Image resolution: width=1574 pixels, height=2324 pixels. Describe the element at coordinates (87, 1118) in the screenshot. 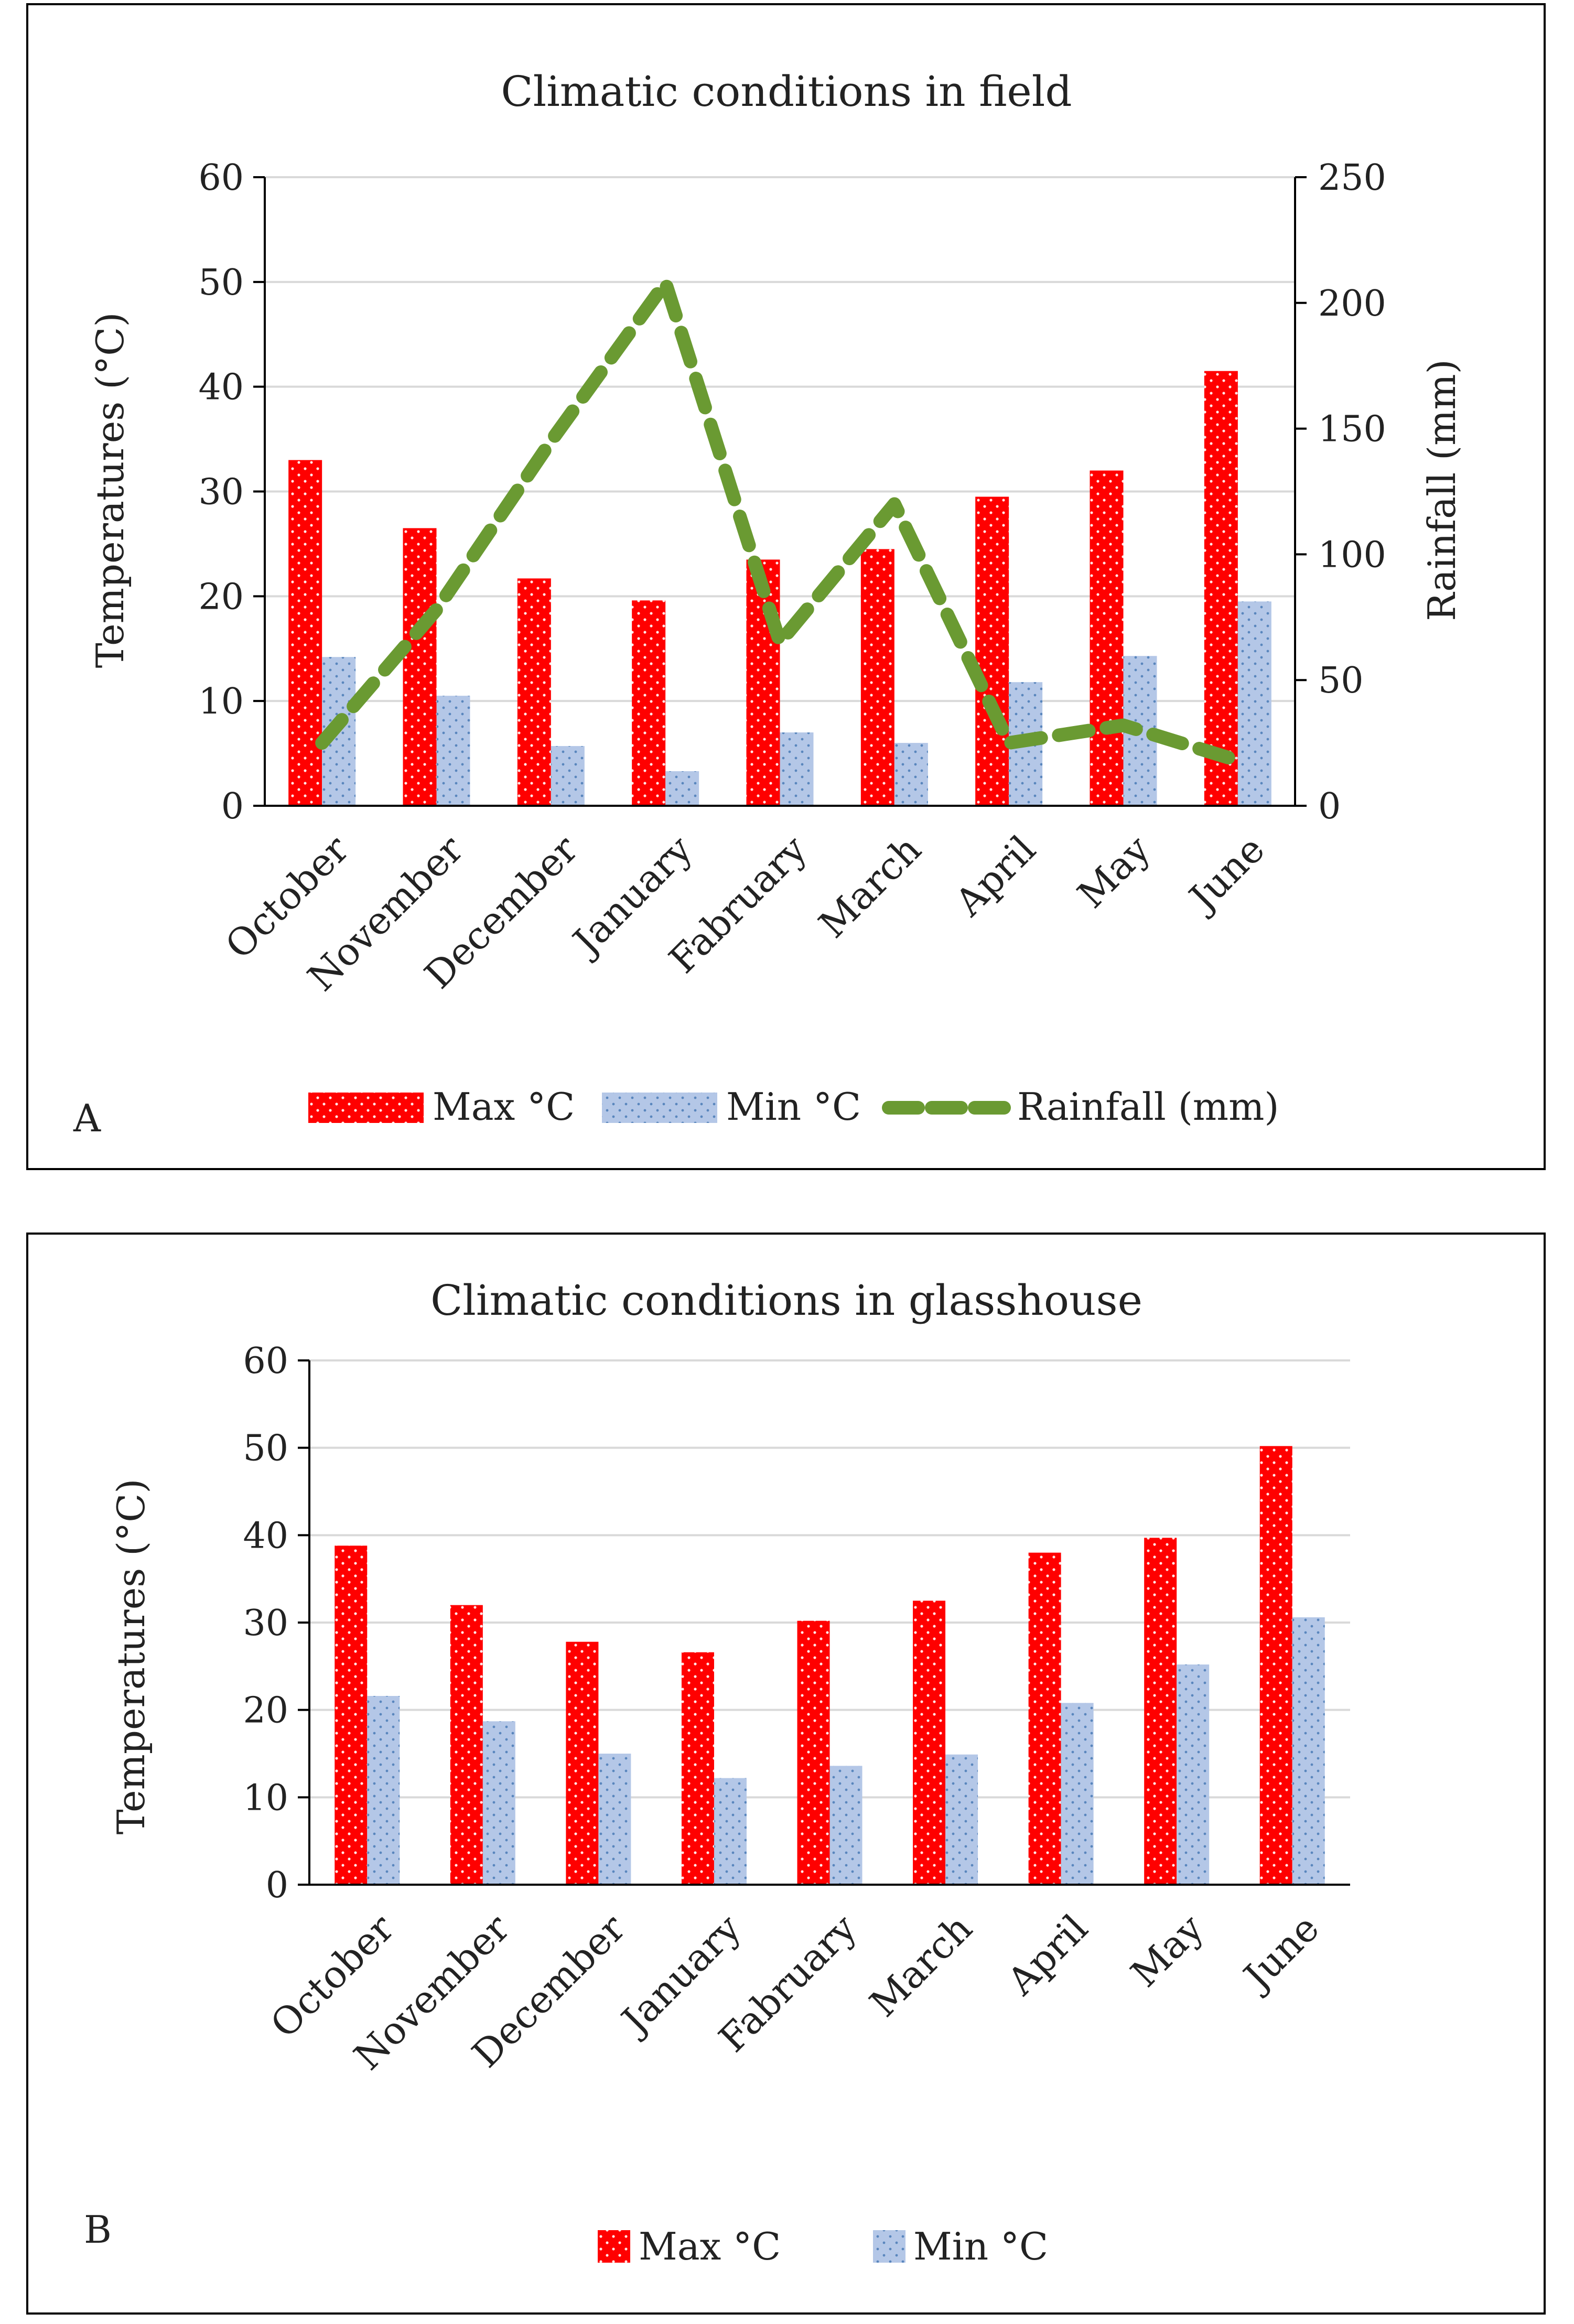

I see `panel-a-letter: A` at that location.